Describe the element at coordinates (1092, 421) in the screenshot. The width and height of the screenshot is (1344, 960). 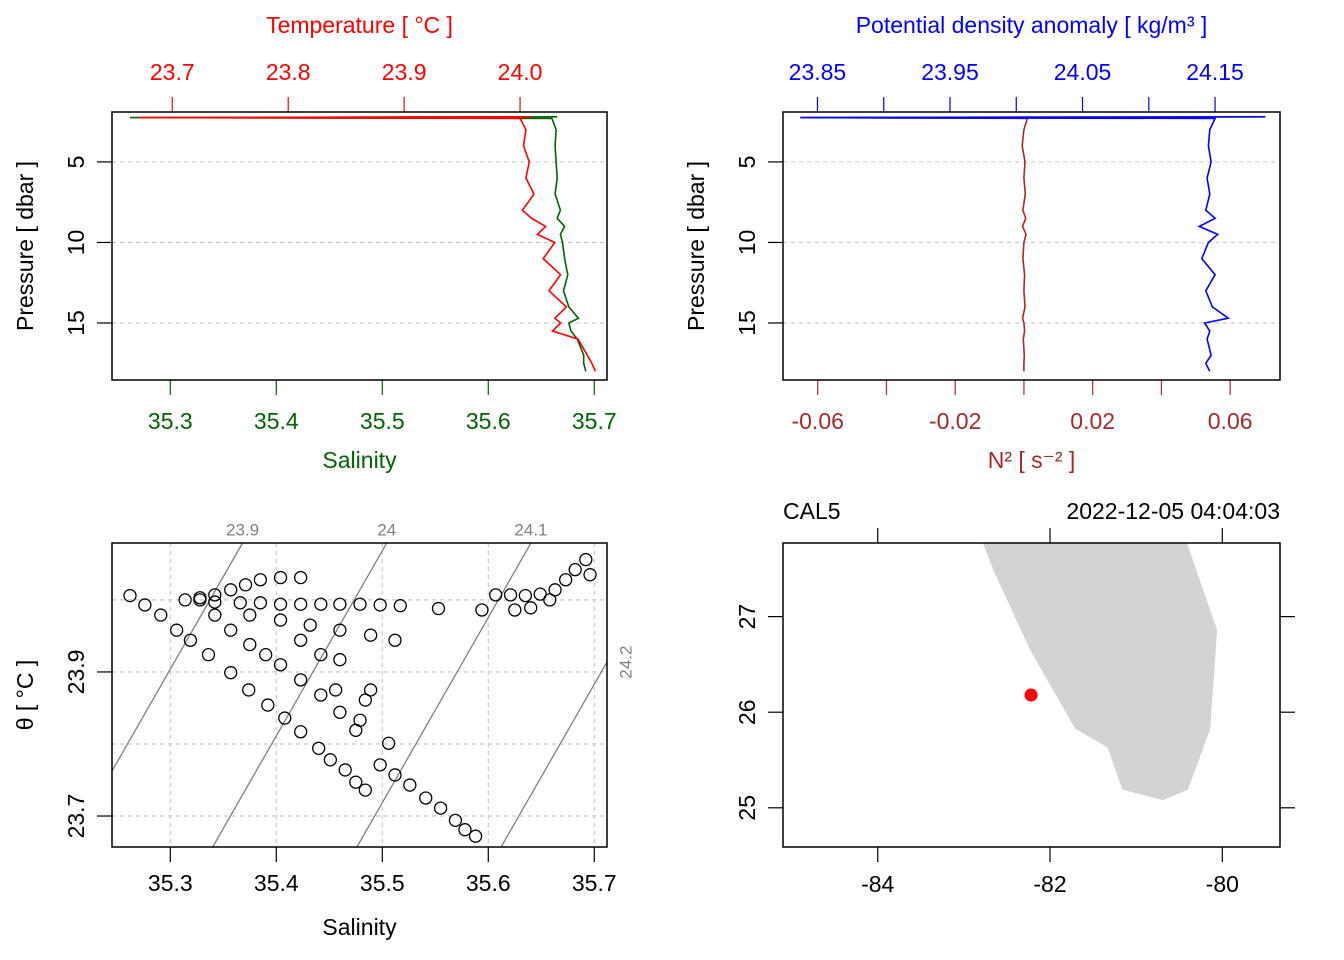
I see `x-tick-label: 0.02` at that location.